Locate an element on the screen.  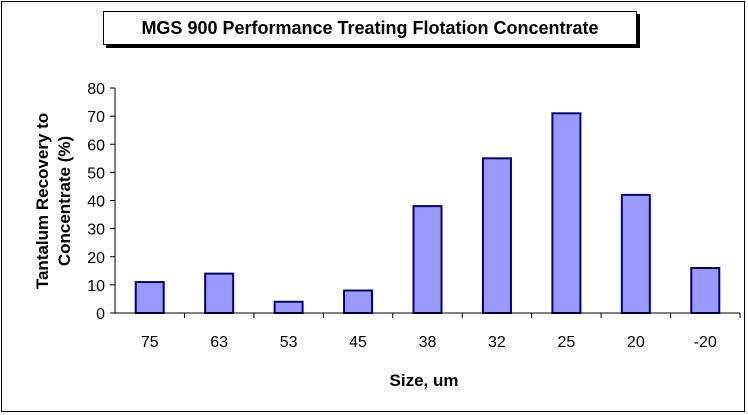
x-tick-label: 25 is located at coordinates (566, 342).